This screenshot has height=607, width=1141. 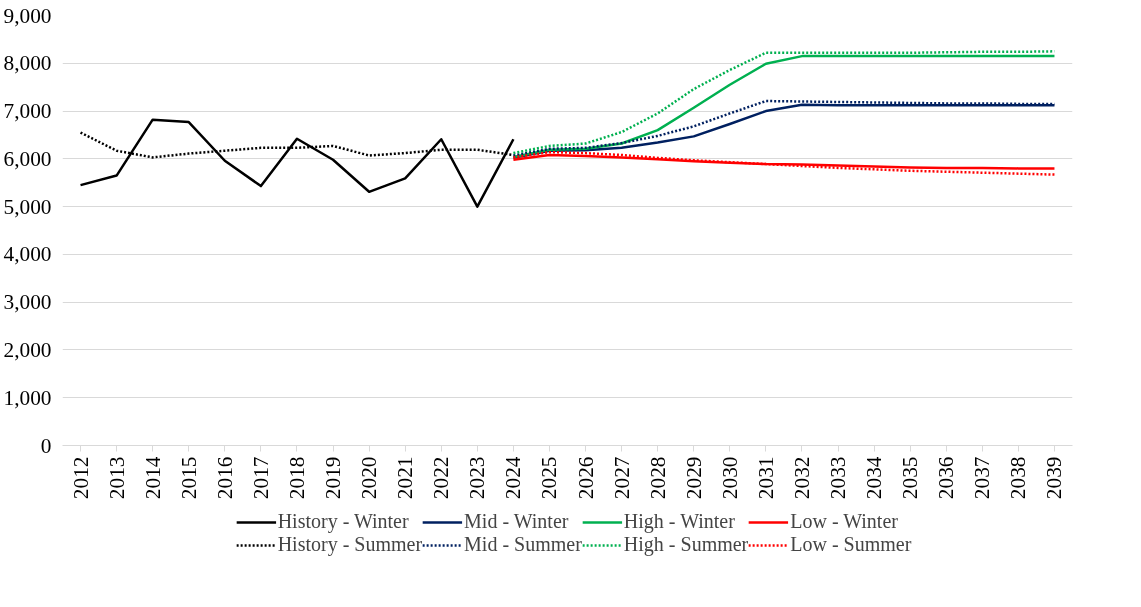 I want to click on x-tick-label: 2020, so click(x=369, y=478).